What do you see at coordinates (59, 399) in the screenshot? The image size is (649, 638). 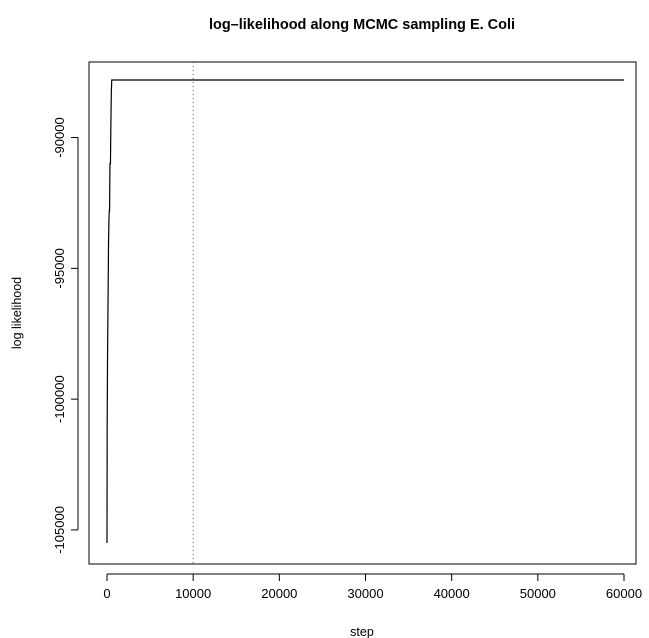 I see `y-tick-label: -100000` at bounding box center [59, 399].